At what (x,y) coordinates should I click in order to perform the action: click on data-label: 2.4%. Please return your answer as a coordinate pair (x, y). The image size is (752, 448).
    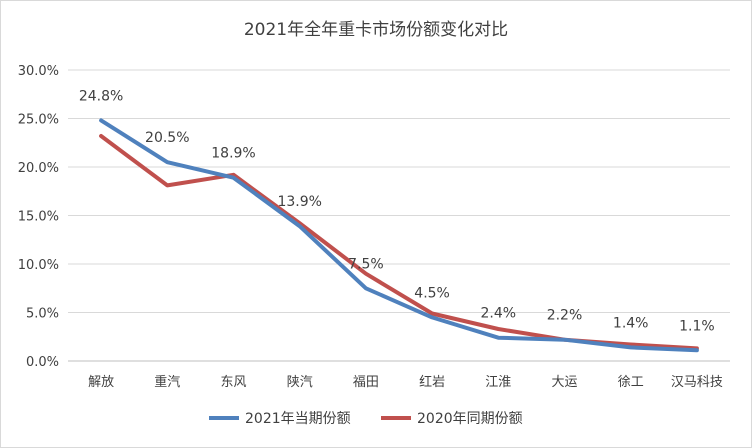
    Looking at the image, I should click on (499, 314).